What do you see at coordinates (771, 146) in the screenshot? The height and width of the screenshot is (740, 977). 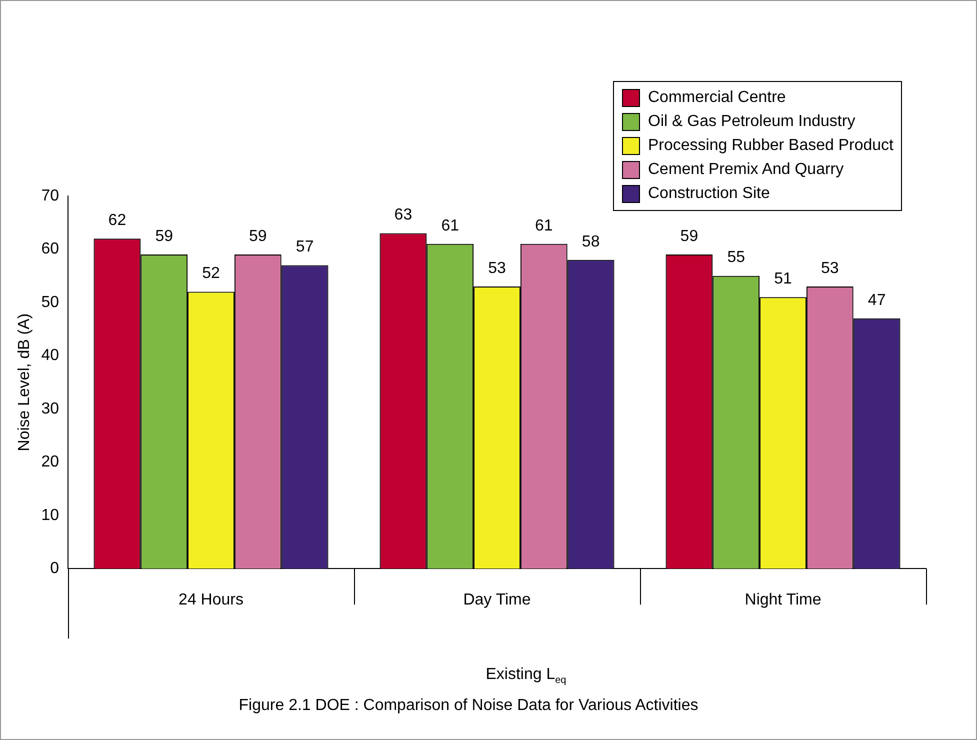 I see `legend-label: Processing Rubber Based Product` at bounding box center [771, 146].